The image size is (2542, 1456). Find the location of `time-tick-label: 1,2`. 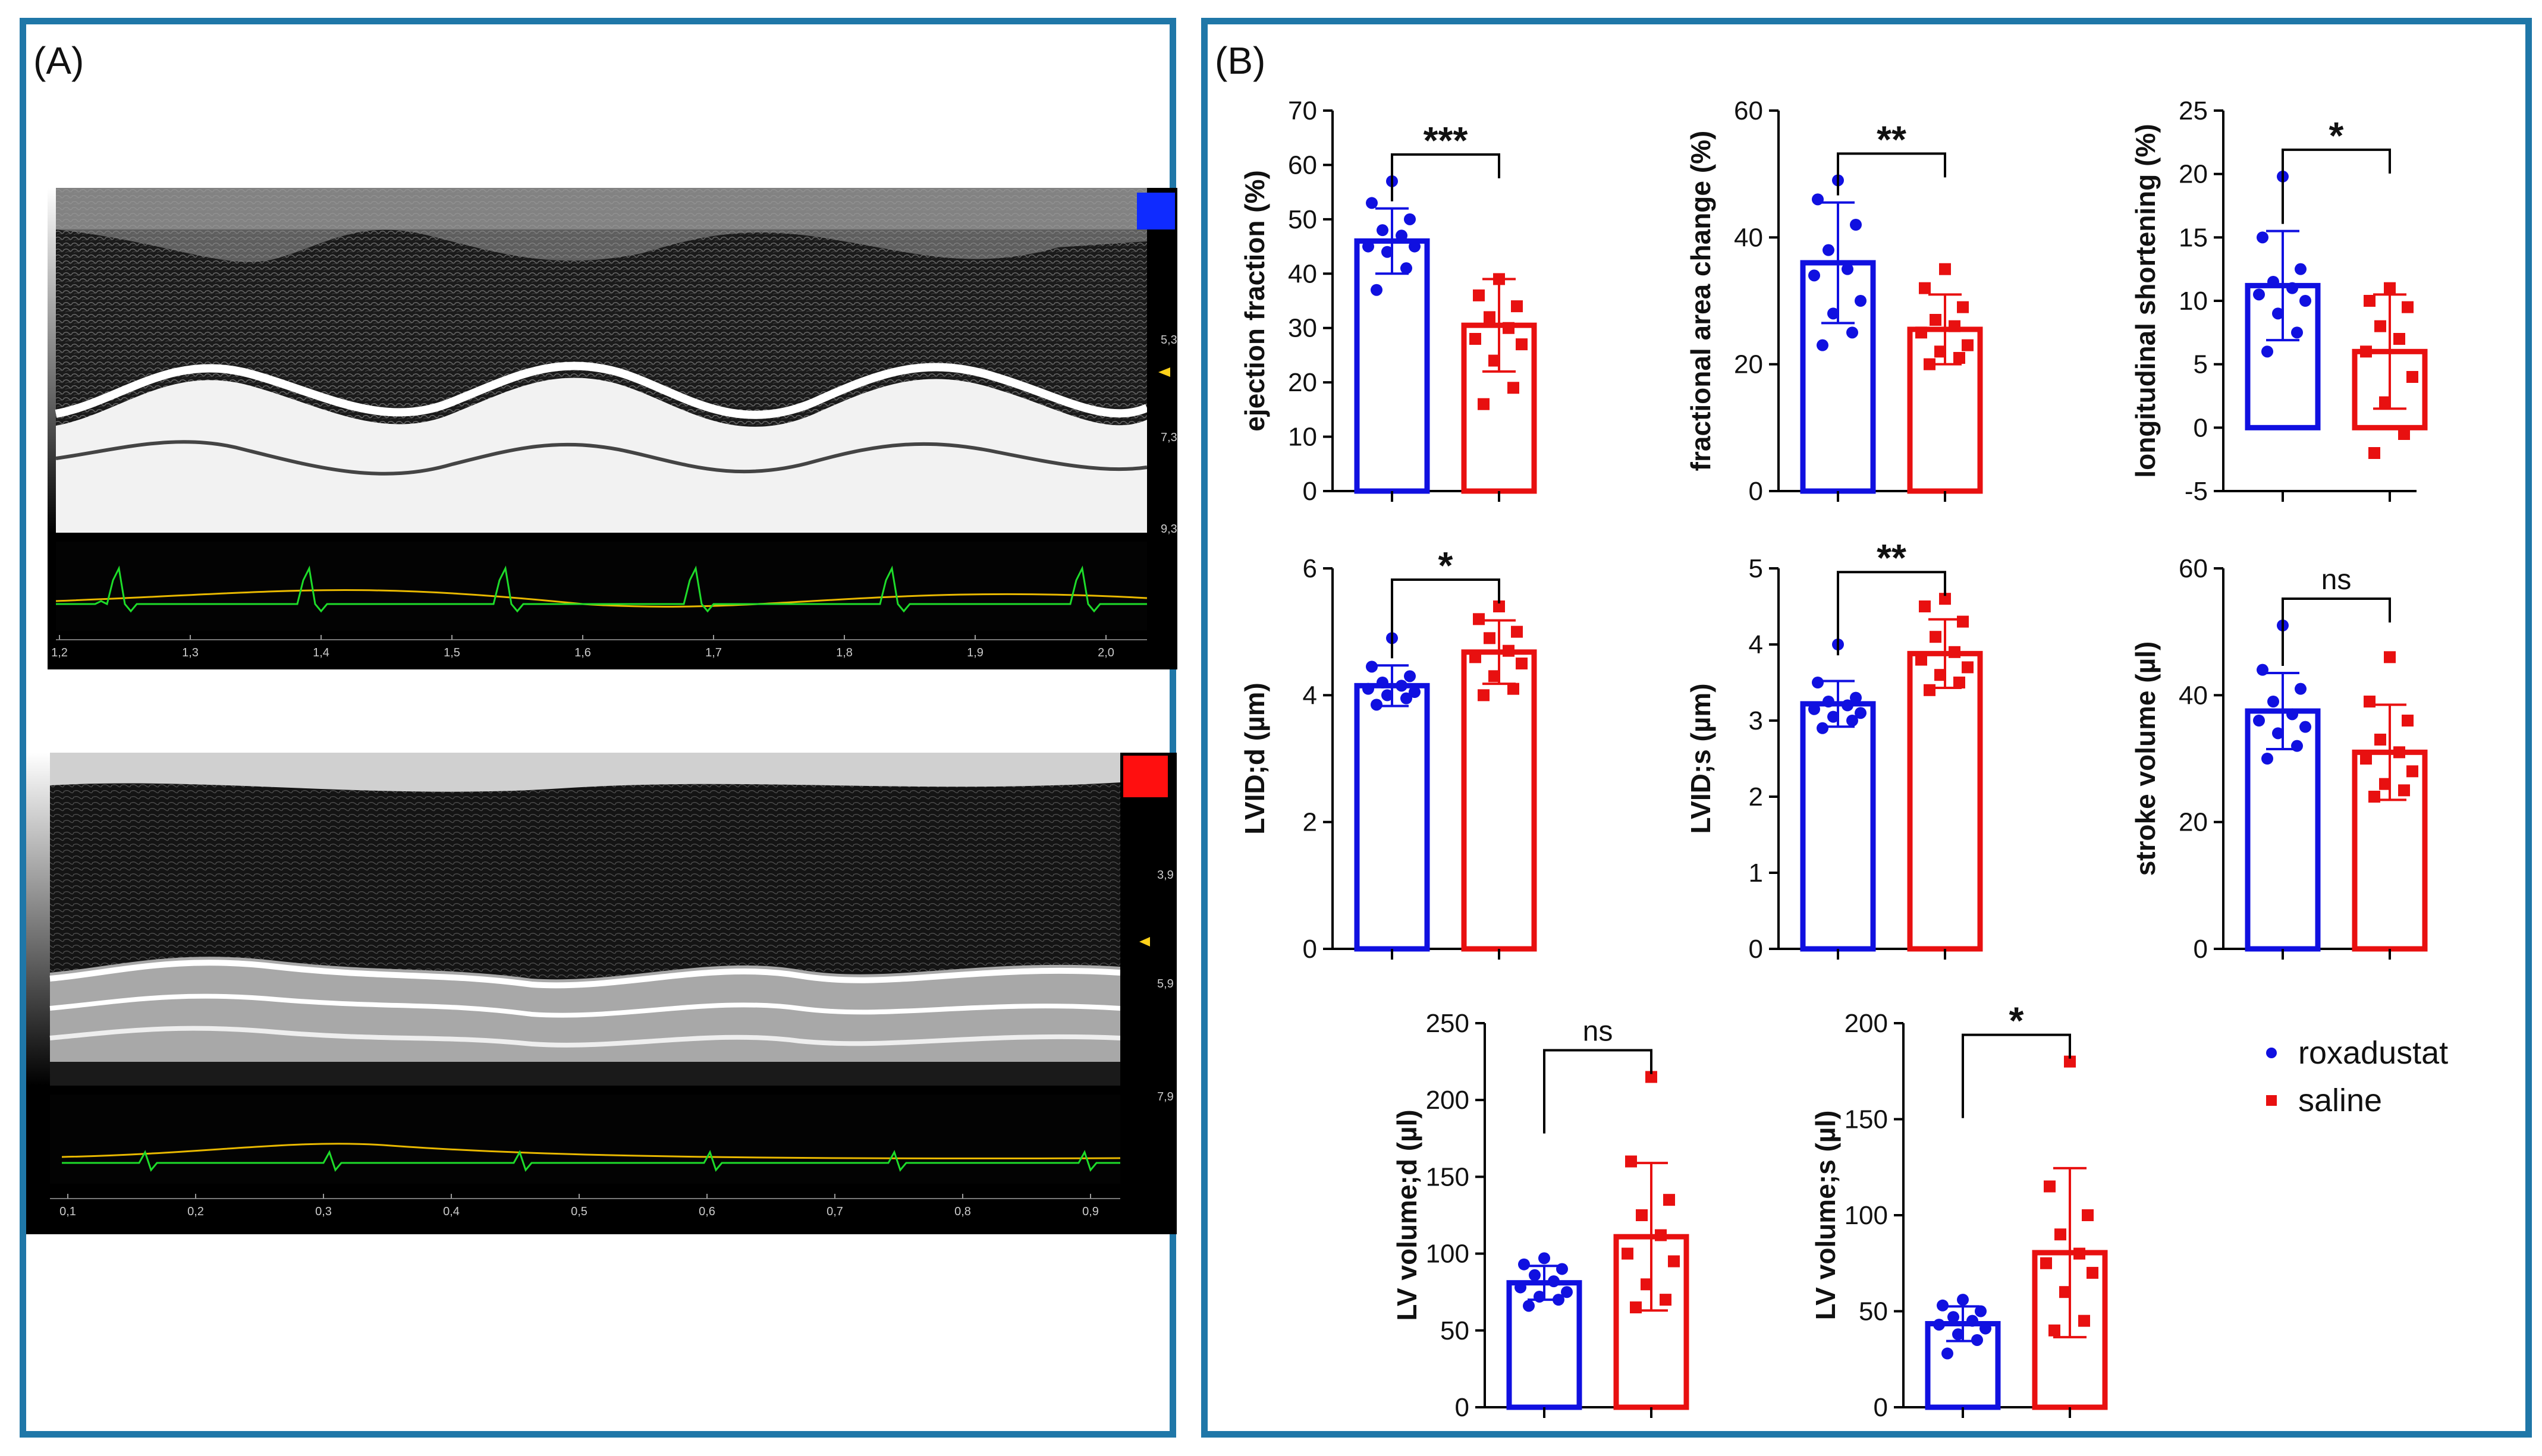

time-tick-label: 1,2 is located at coordinates (59, 653).